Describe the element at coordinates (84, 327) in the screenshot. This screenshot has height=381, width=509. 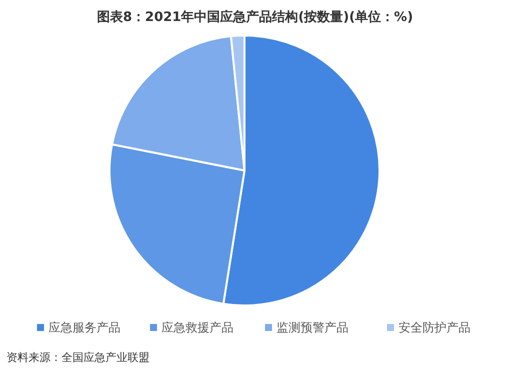
I see `legend-label: 应急服务产品` at that location.